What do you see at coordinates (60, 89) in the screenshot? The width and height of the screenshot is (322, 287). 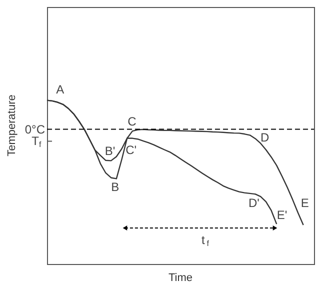 I see `text: A` at bounding box center [60, 89].